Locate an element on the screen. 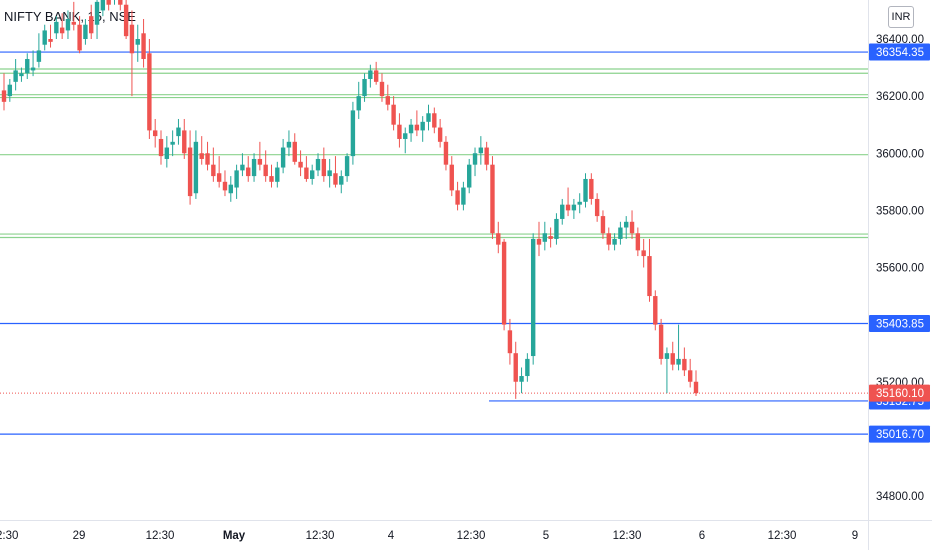  level-price-tag-1: 35403.85 is located at coordinates (899, 324).